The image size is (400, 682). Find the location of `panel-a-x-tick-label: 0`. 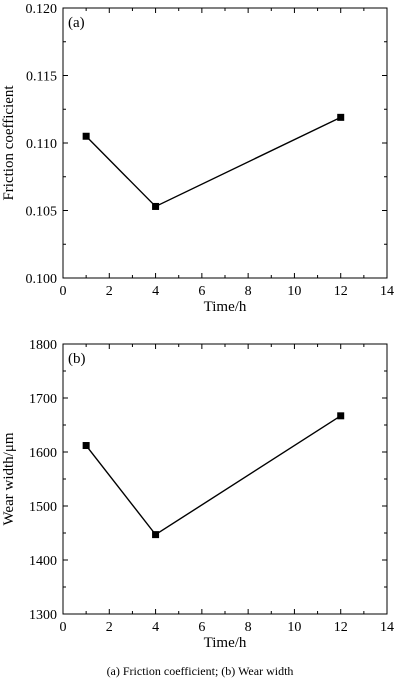

panel-a-x-tick-label: 0 is located at coordinates (63, 291).